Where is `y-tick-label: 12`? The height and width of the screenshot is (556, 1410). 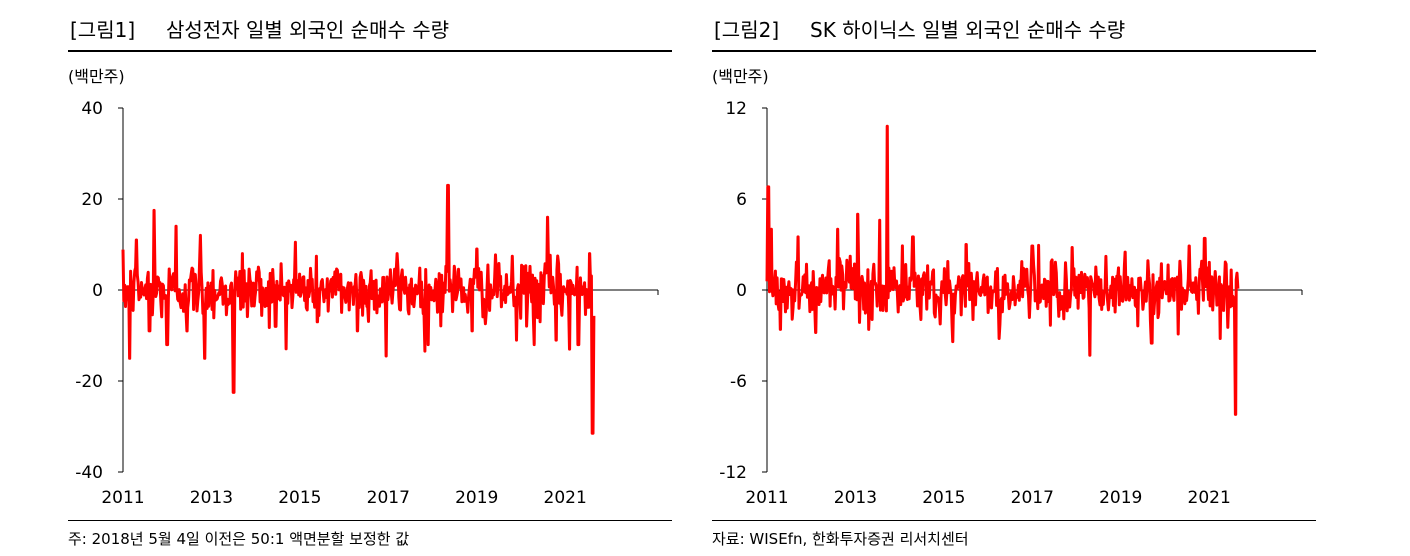 y-tick-label: 12 is located at coordinates (736, 109).